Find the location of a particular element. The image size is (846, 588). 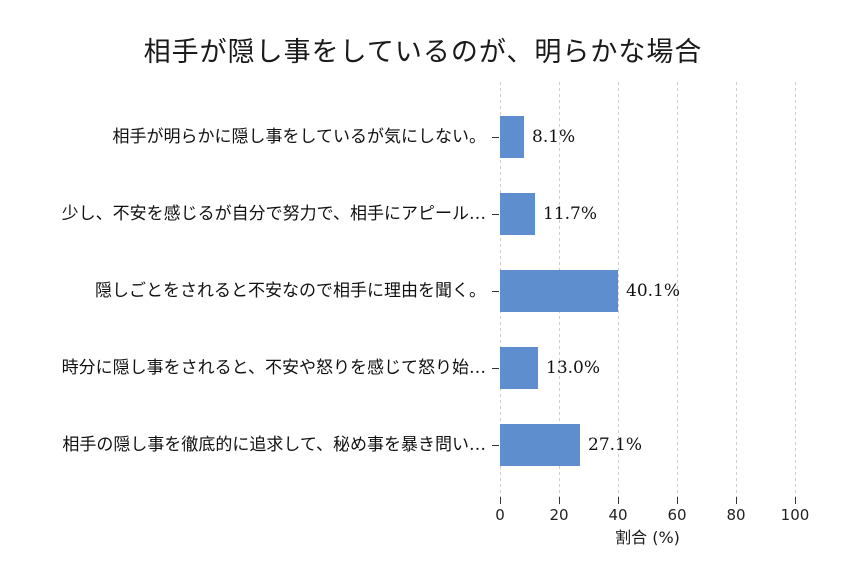

bar-value-label: 13.0% is located at coordinates (573, 368).